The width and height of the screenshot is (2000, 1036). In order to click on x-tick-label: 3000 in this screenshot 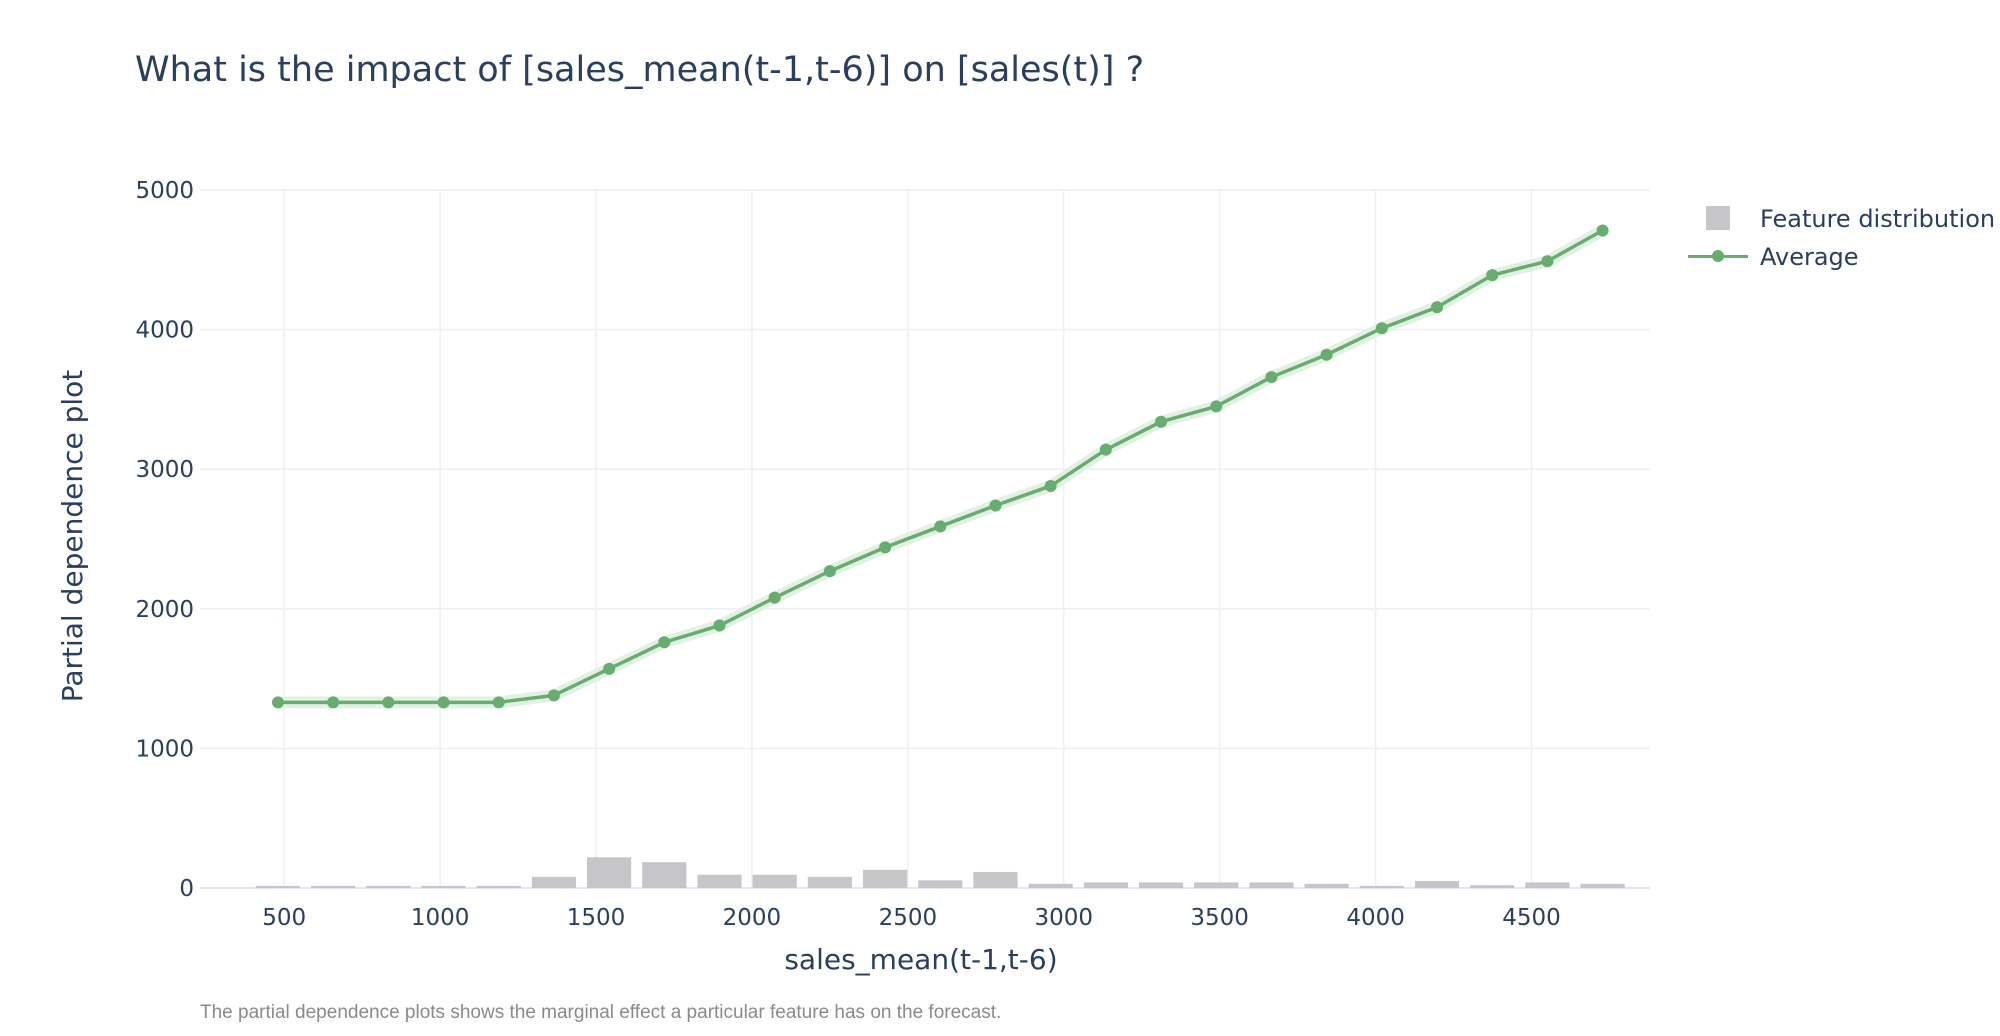, I will do `click(1063, 918)`.